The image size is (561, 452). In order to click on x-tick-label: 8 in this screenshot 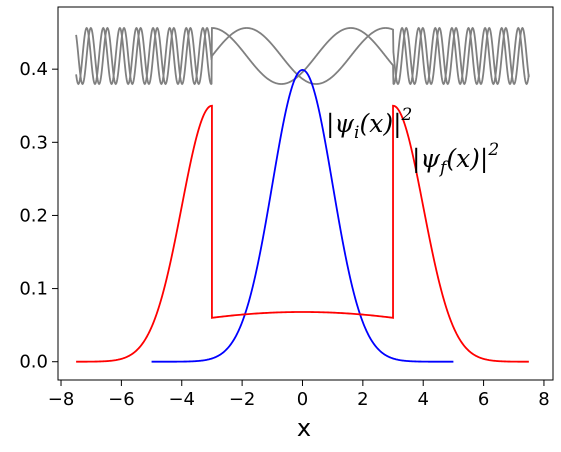, I will do `click(543, 399)`.